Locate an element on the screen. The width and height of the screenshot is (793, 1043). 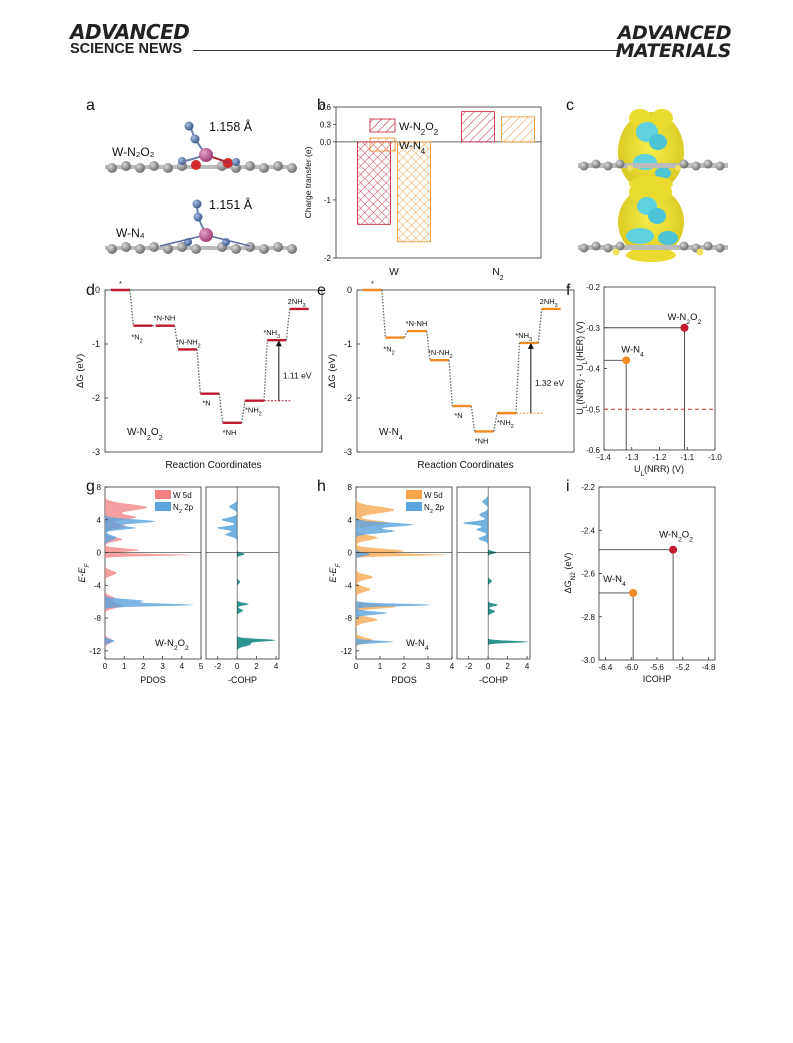
y-tick-label: -12 is located at coordinates (346, 651).